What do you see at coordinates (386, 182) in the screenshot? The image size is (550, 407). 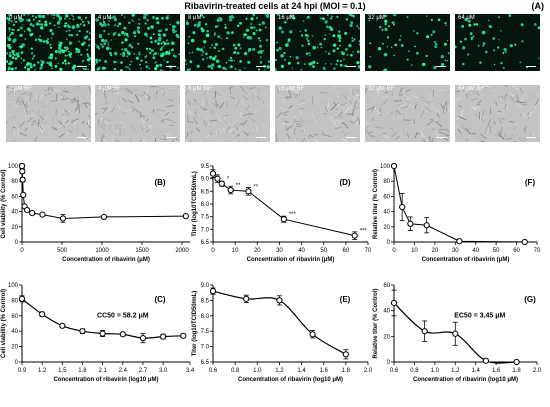 I see `y-tick-label: 80` at bounding box center [386, 182].